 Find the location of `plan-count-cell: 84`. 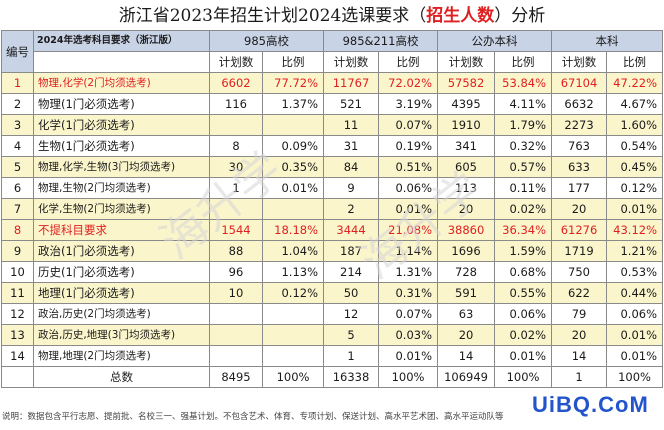

plan-count-cell: 84 is located at coordinates (351, 167).